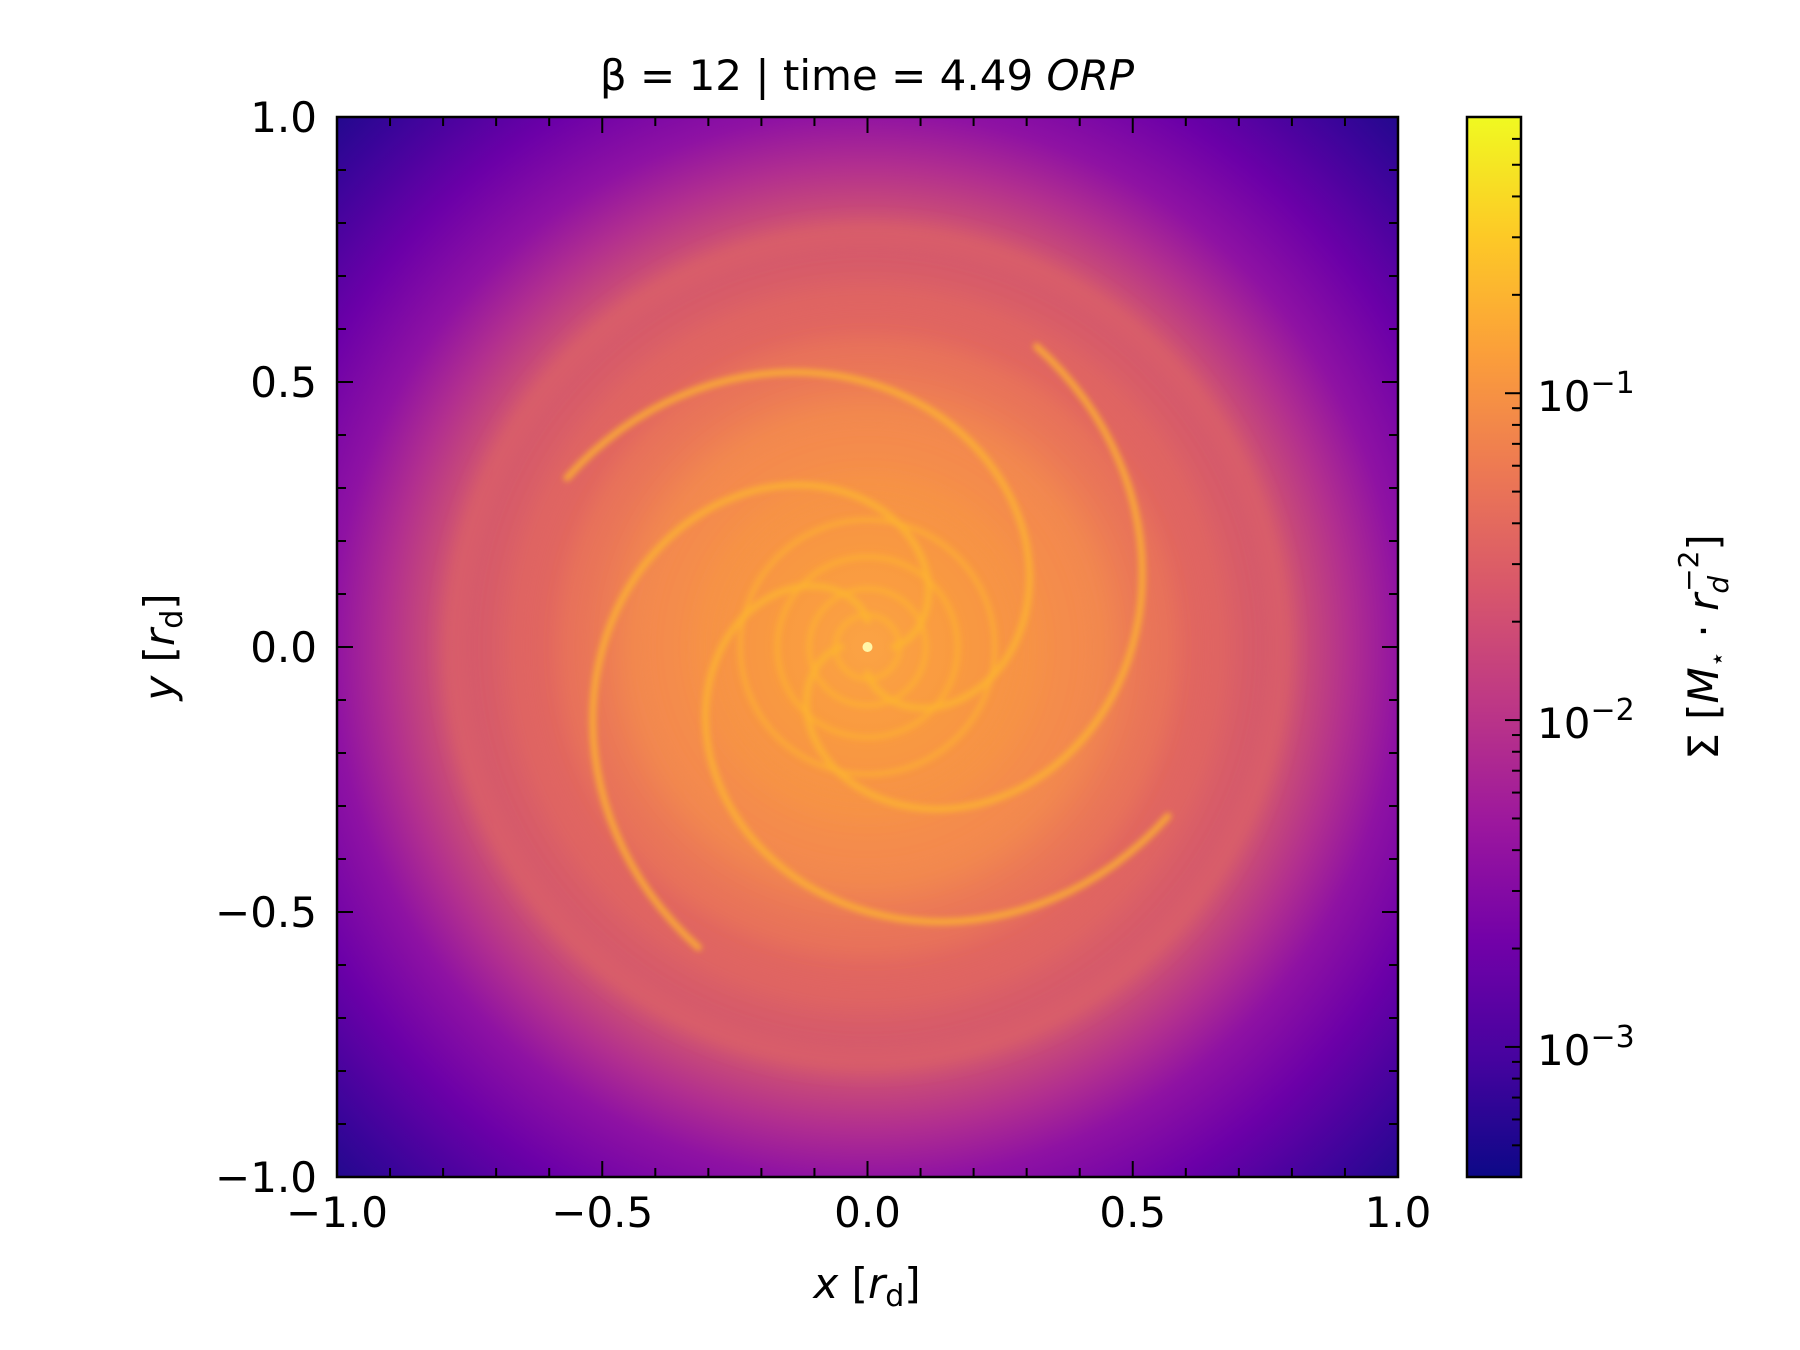 This screenshot has width=1800, height=1350. Describe the element at coordinates (878, 1283) in the screenshot. I see `x-axis-r: r` at that location.